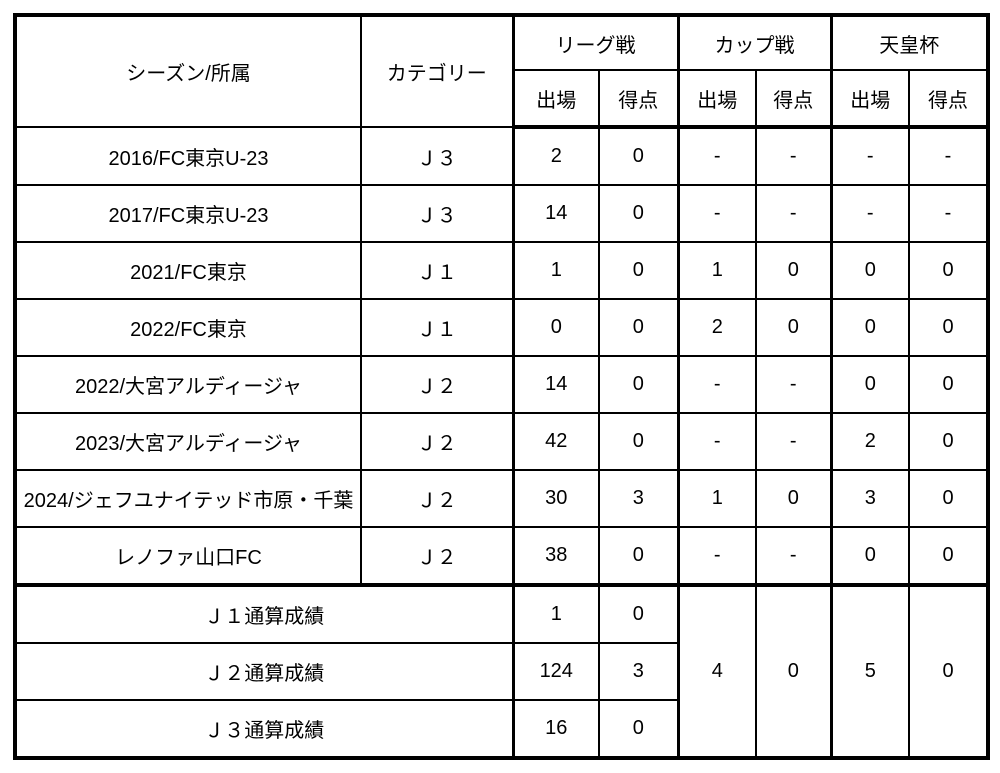 This screenshot has width=1000, height=773. I want to click on table-row: 2023/大宮アルディージャ Ｊ２ 42 0 - - 2 0, so click(501, 441).